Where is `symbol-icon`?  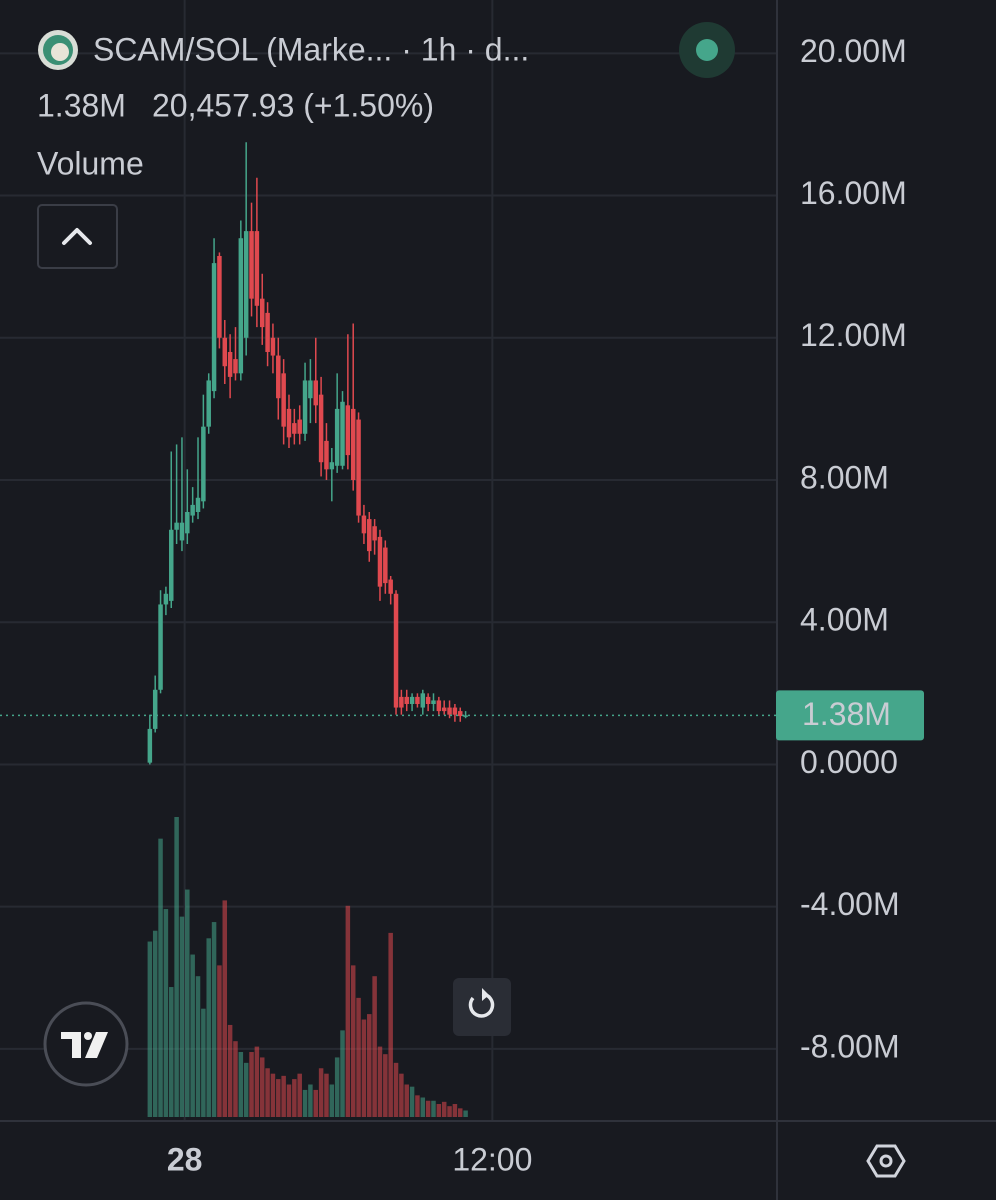 symbol-icon is located at coordinates (58, 50).